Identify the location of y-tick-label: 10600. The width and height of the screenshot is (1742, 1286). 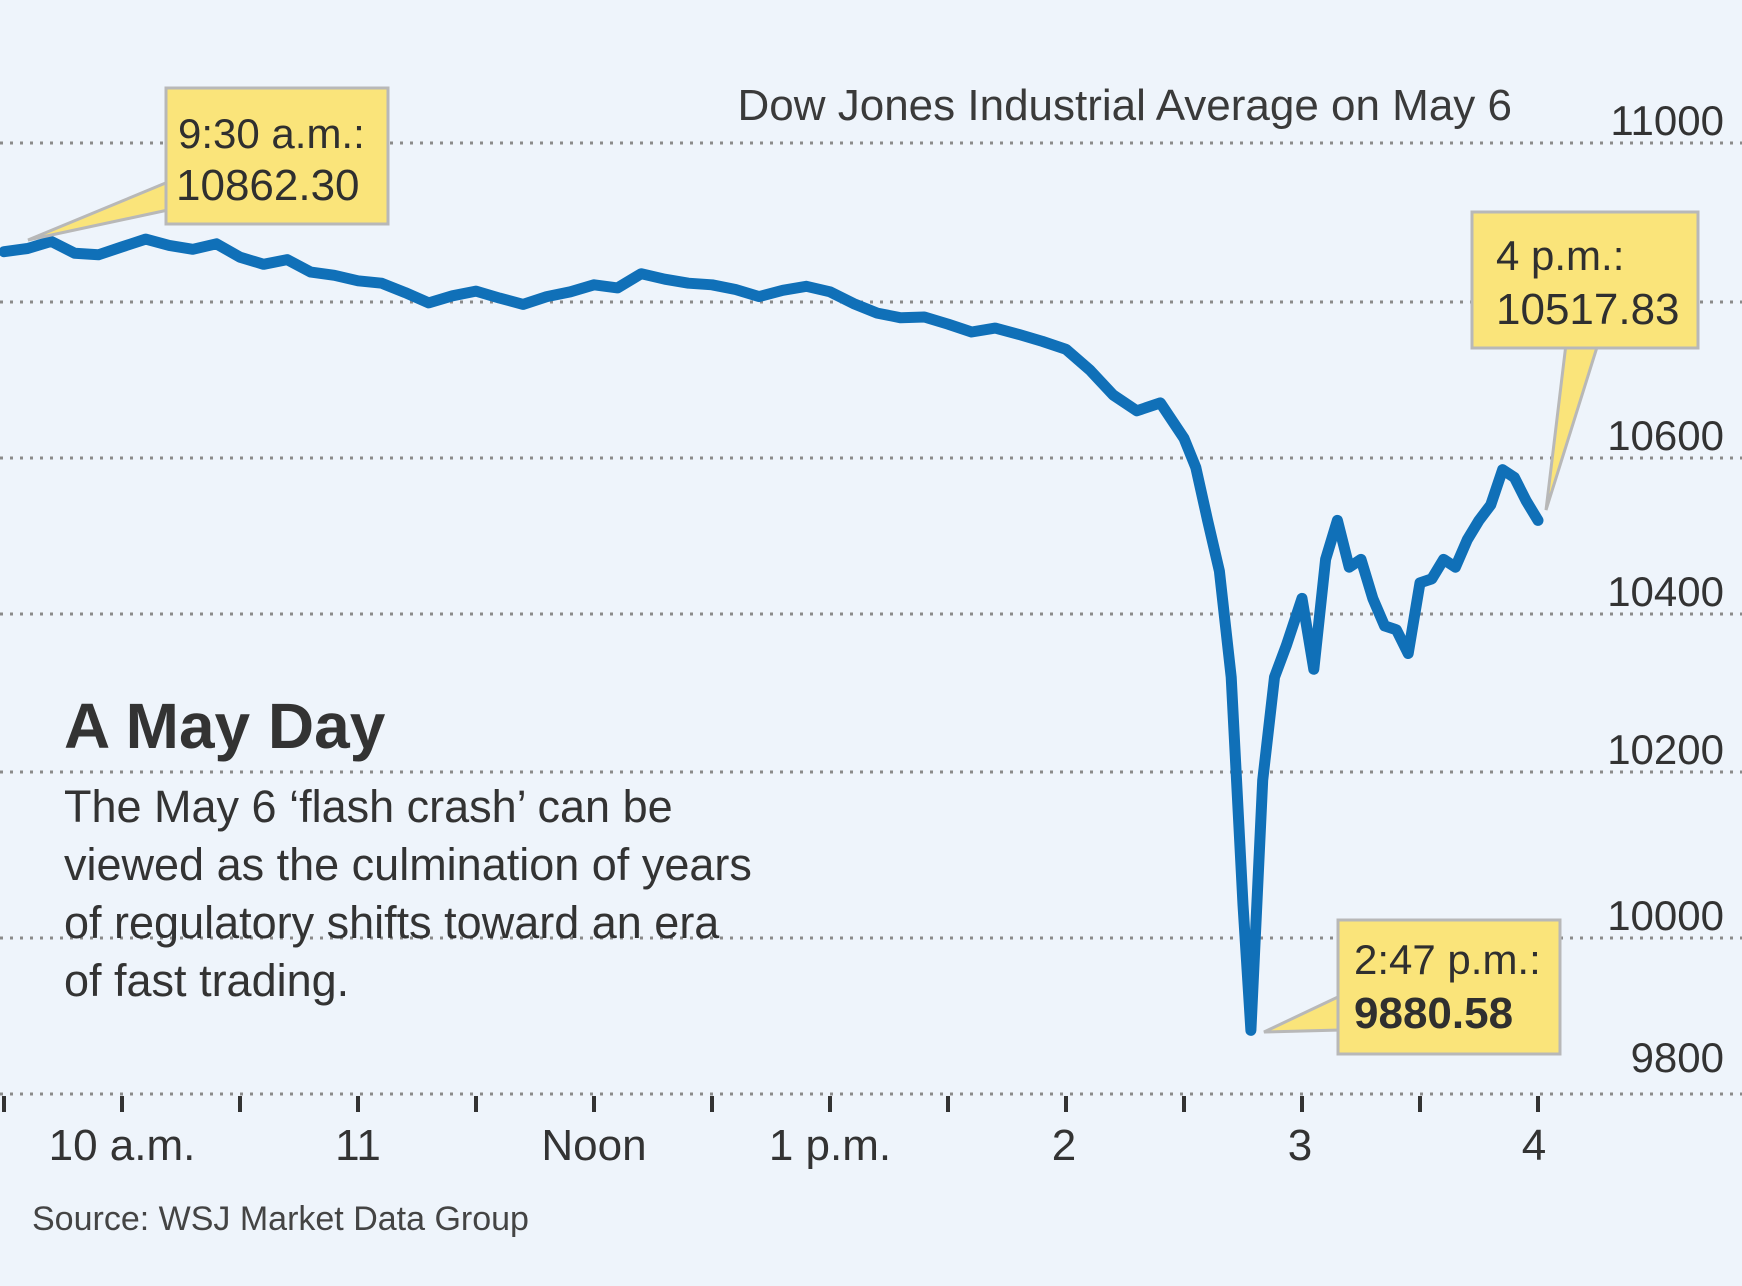
(1665, 435).